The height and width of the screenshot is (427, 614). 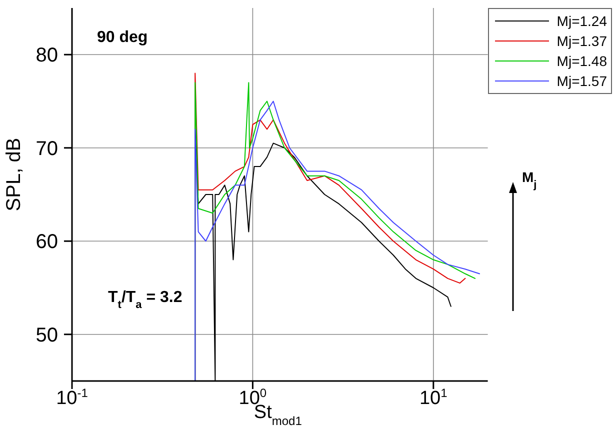 I want to click on x-tick-label: 10$^{-1}$, so click(x=72, y=397).